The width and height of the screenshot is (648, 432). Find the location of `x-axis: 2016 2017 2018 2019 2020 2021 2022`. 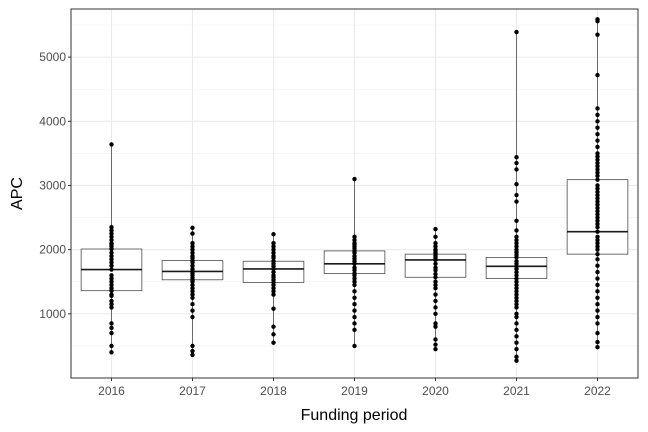

x-axis: 2016 2017 2018 2019 2020 2021 2022 is located at coordinates (354, 388).